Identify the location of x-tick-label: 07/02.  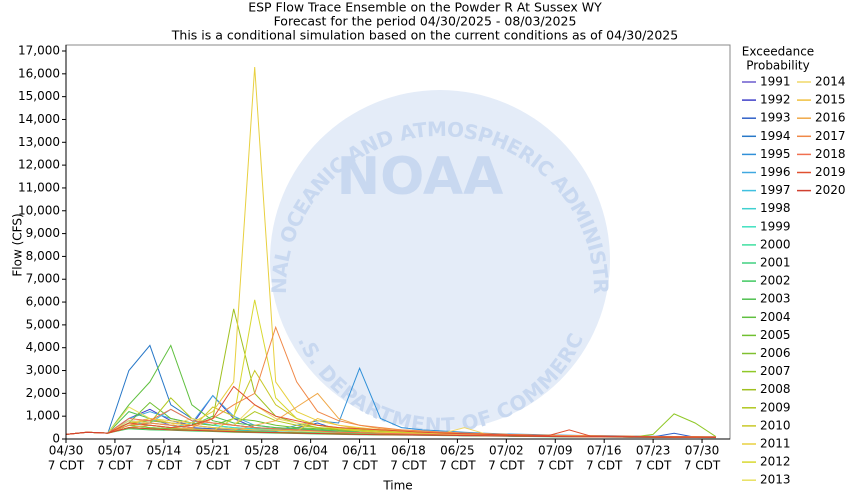
(506, 451).